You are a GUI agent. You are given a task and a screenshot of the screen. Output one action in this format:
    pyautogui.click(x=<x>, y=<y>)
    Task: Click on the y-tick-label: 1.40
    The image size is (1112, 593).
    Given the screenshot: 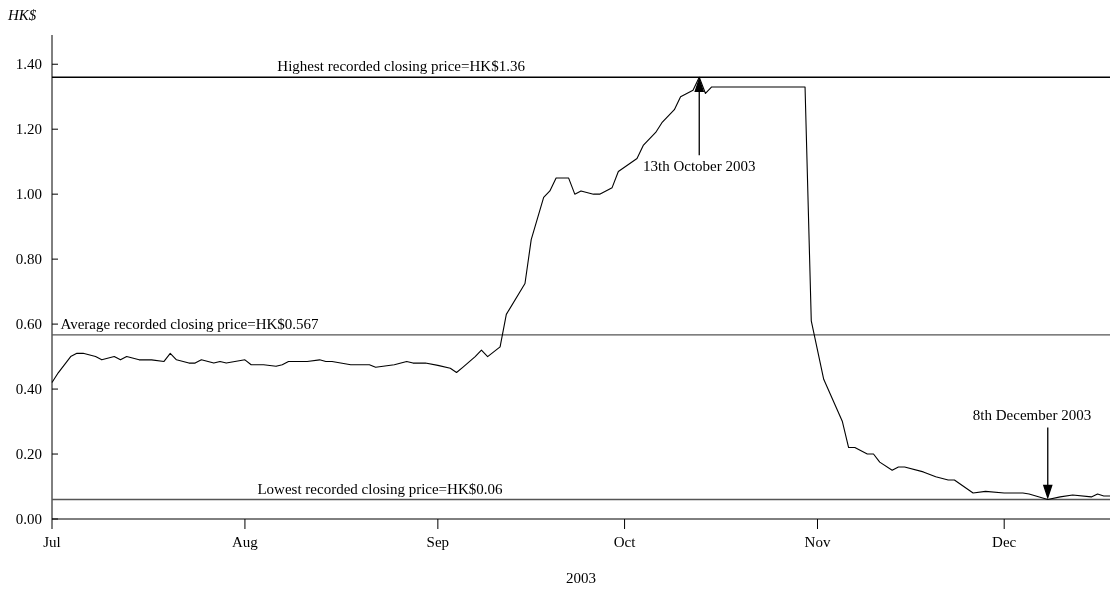 What is the action you would take?
    pyautogui.click(x=28, y=64)
    